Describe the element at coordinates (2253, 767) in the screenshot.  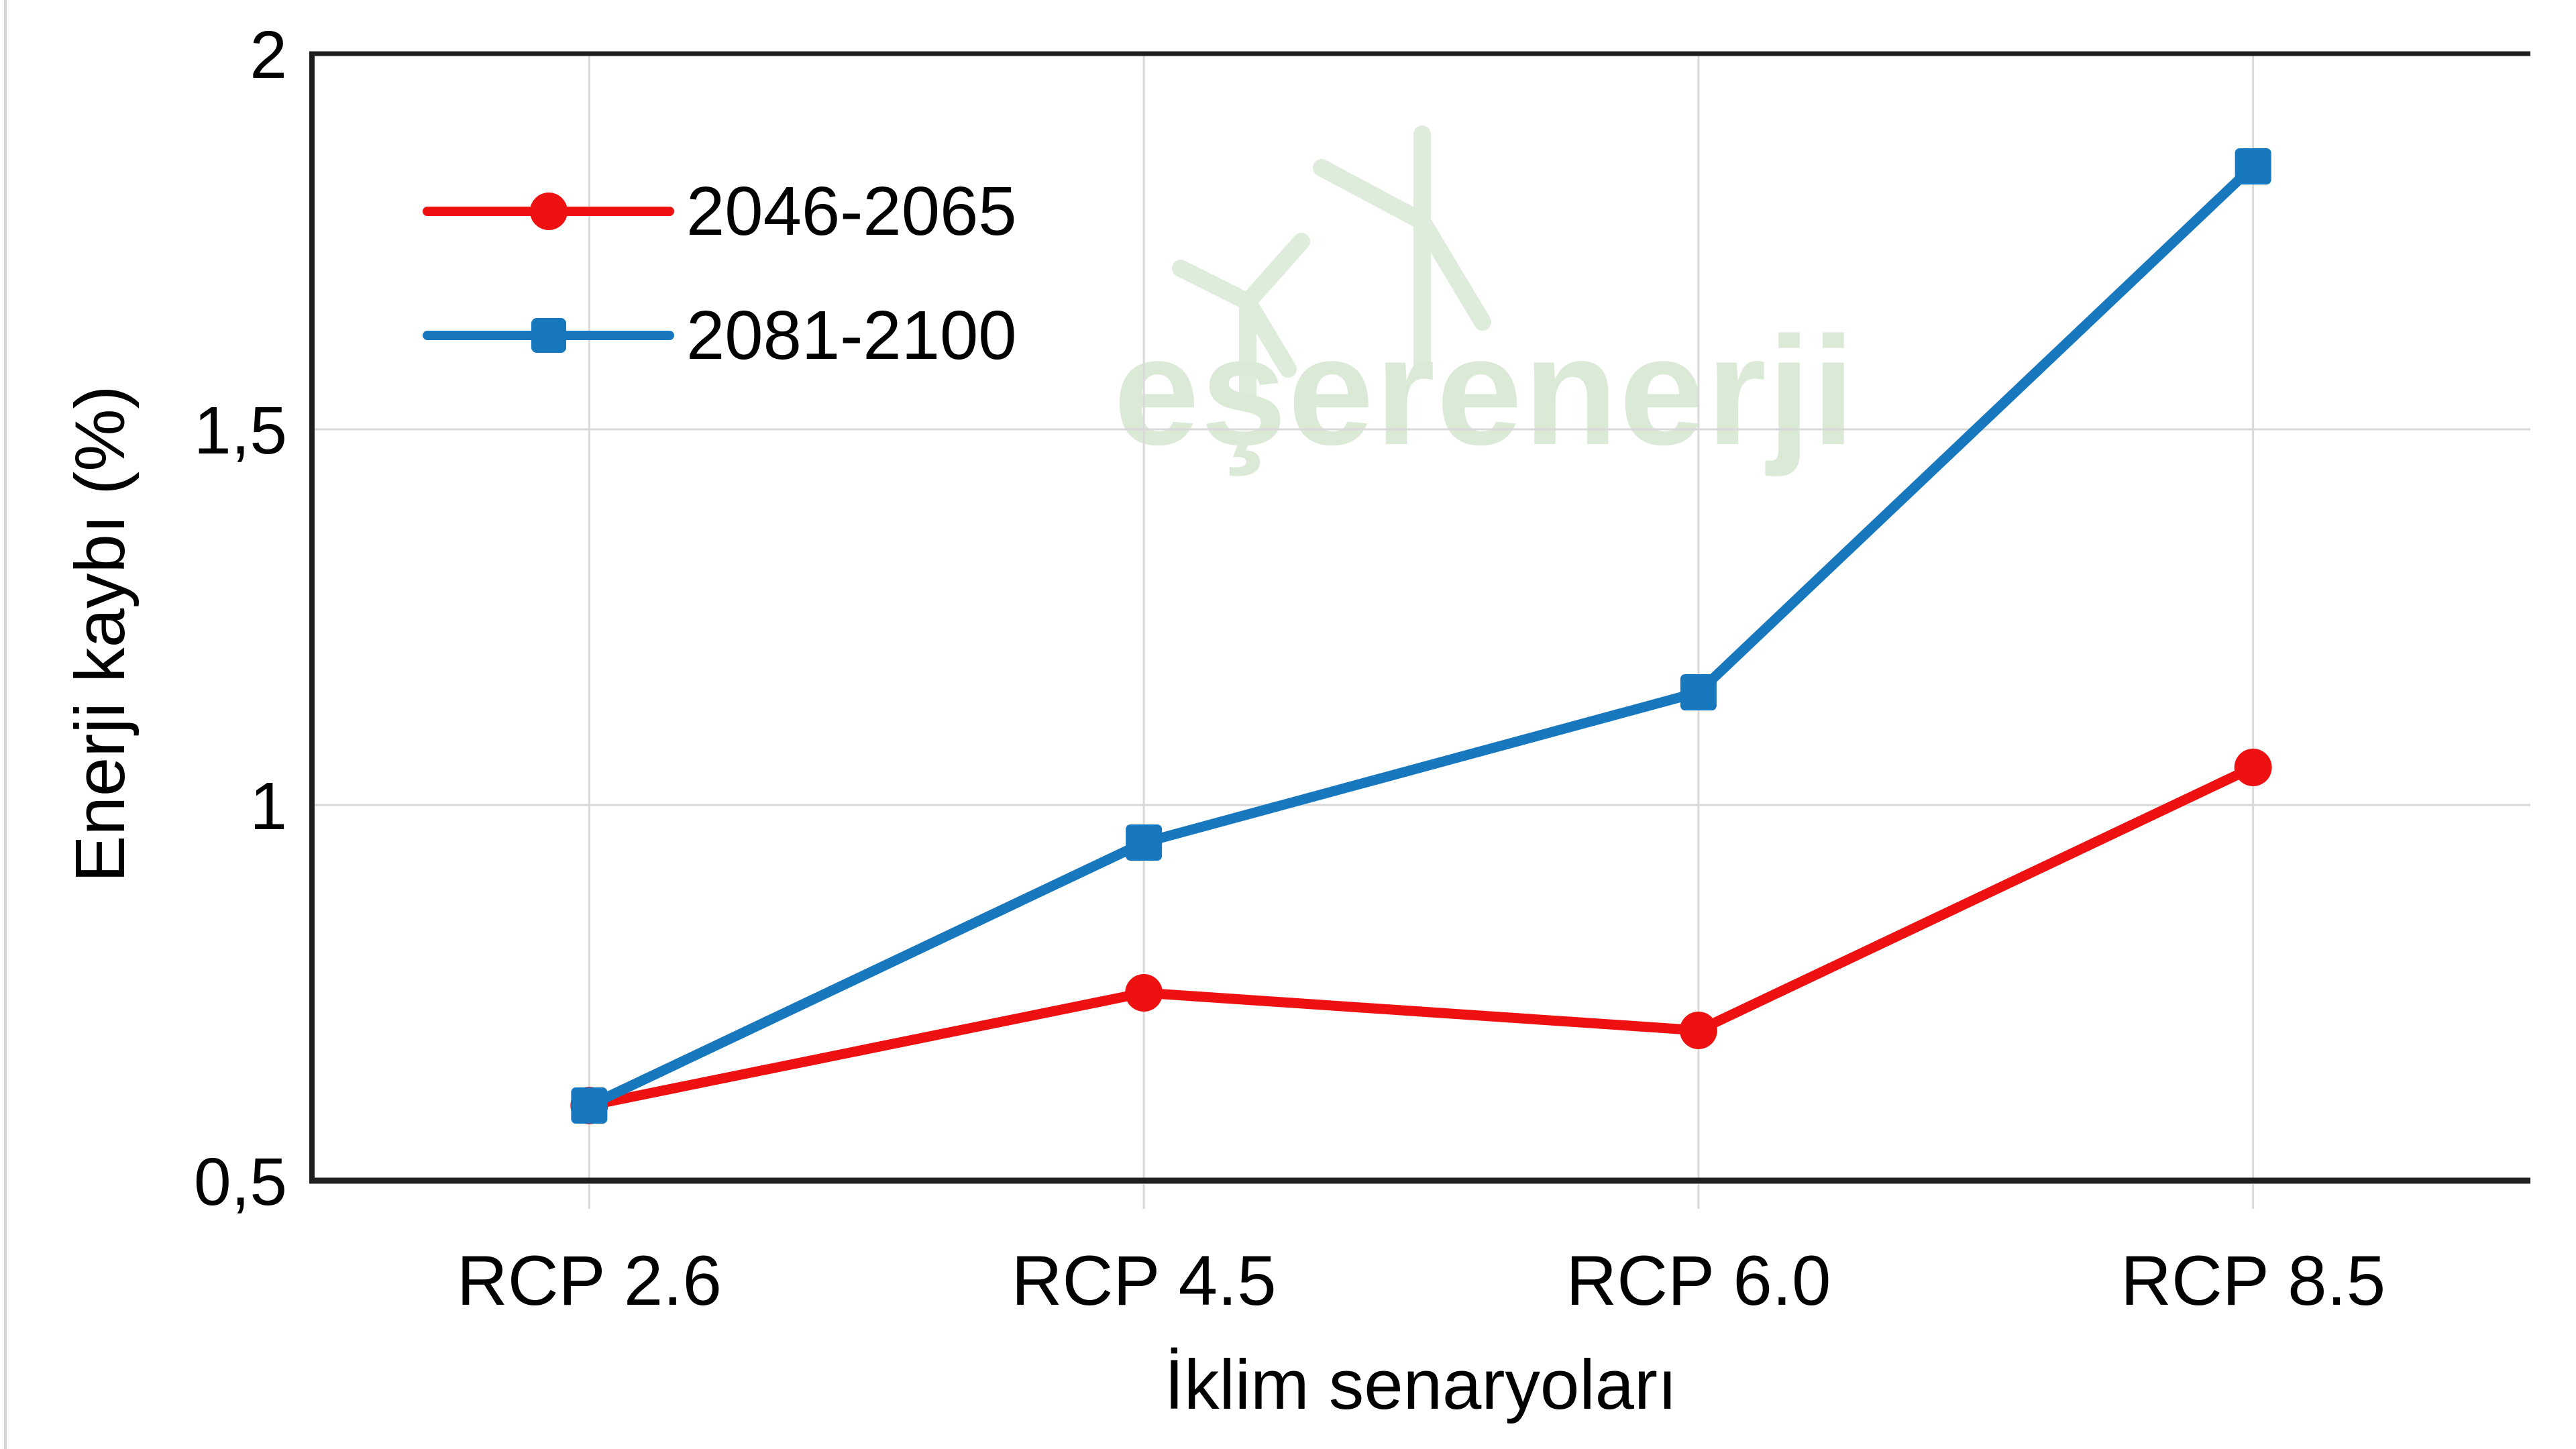
I see `data-point-circle-2046-2065-RCP 8.5` at that location.